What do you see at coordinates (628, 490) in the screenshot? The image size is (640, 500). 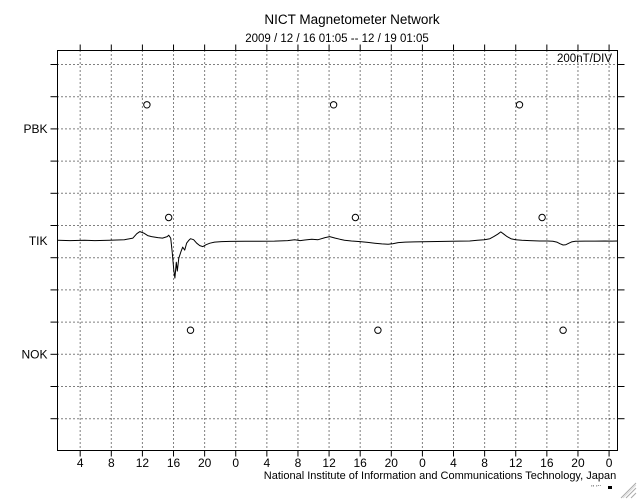 I see `resize-grip-icon` at bounding box center [628, 490].